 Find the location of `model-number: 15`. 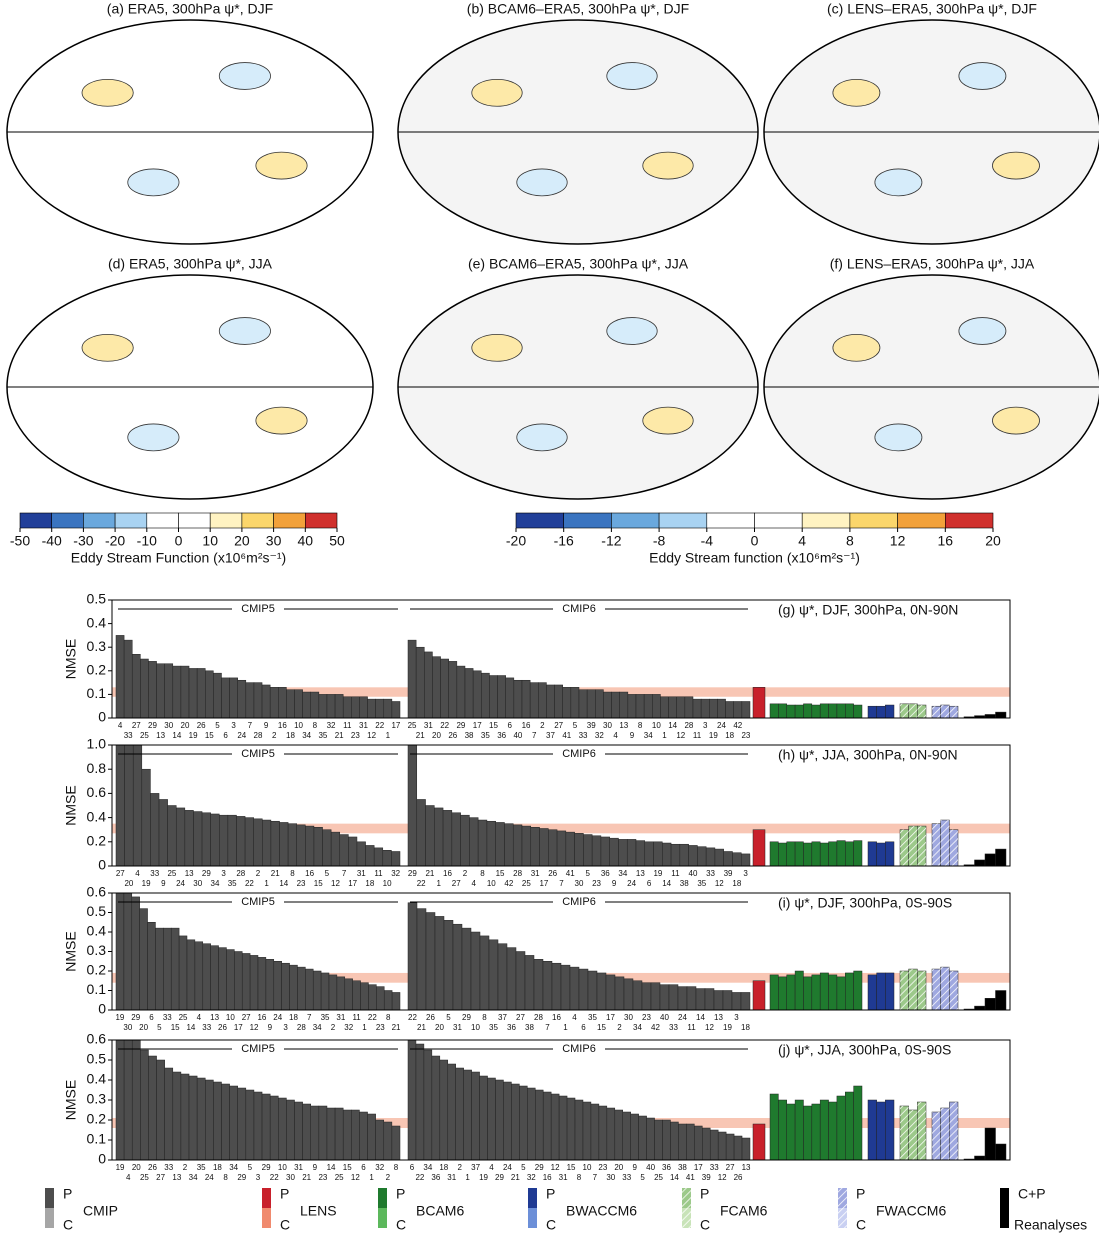

model-number: 15 is located at coordinates (493, 725).